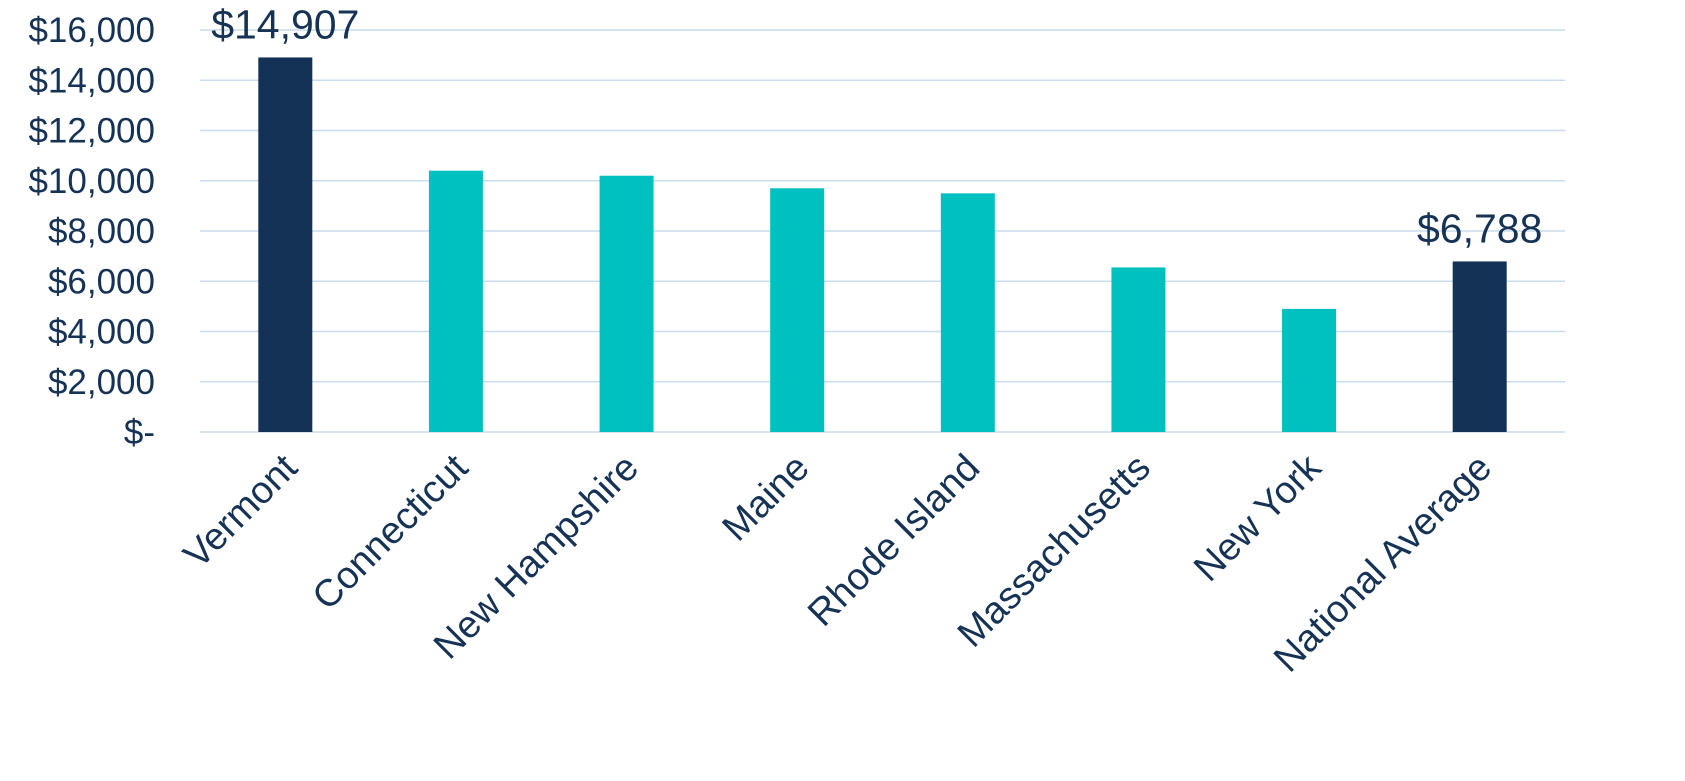 The width and height of the screenshot is (1685, 781). Describe the element at coordinates (1309, 370) in the screenshot. I see `bar-new-york` at that location.